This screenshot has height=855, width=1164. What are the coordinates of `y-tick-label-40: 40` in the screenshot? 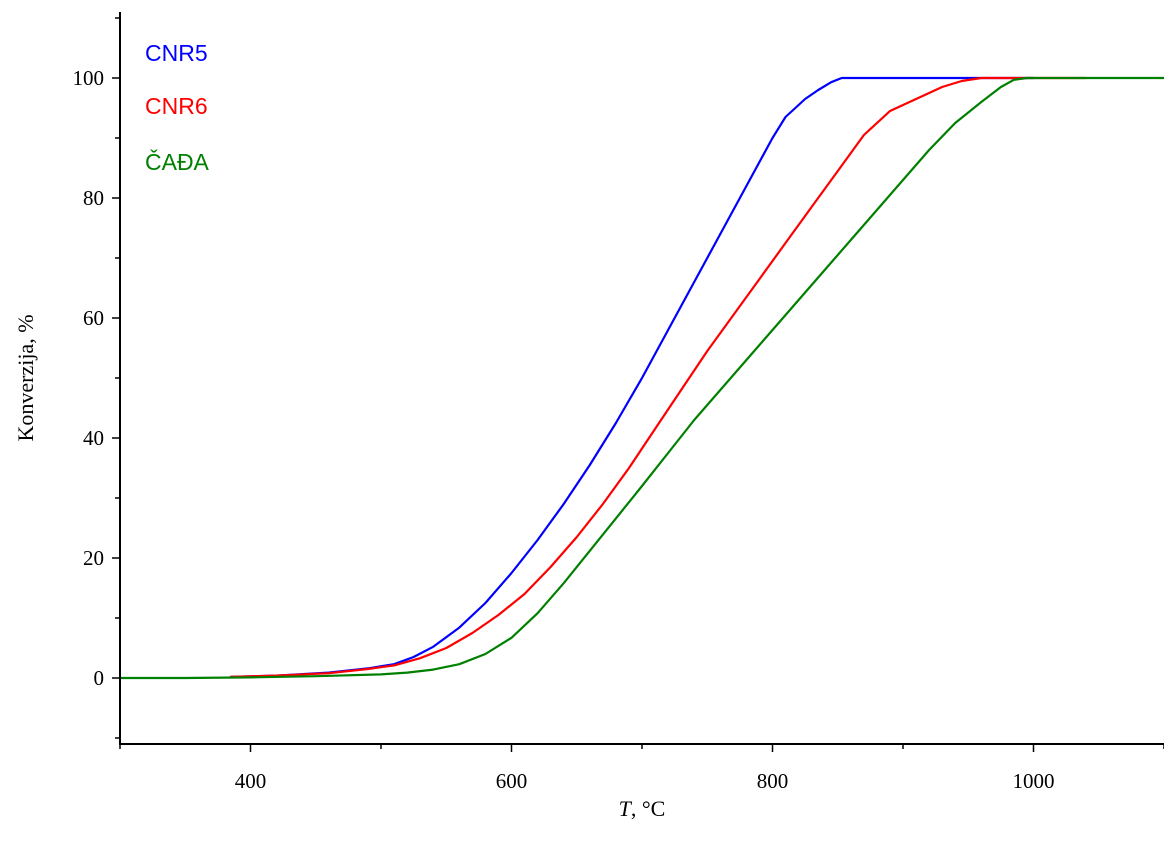 It's located at (93, 438).